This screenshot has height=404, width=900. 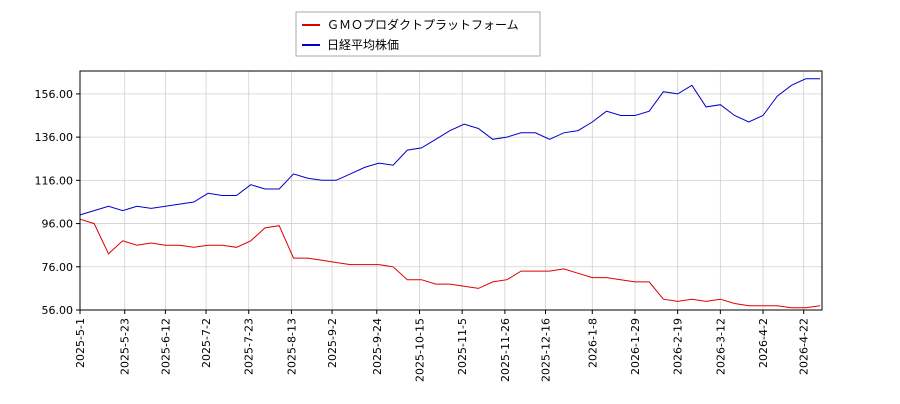 I want to click on x-tick-label: 2025-9-24, so click(x=377, y=346).